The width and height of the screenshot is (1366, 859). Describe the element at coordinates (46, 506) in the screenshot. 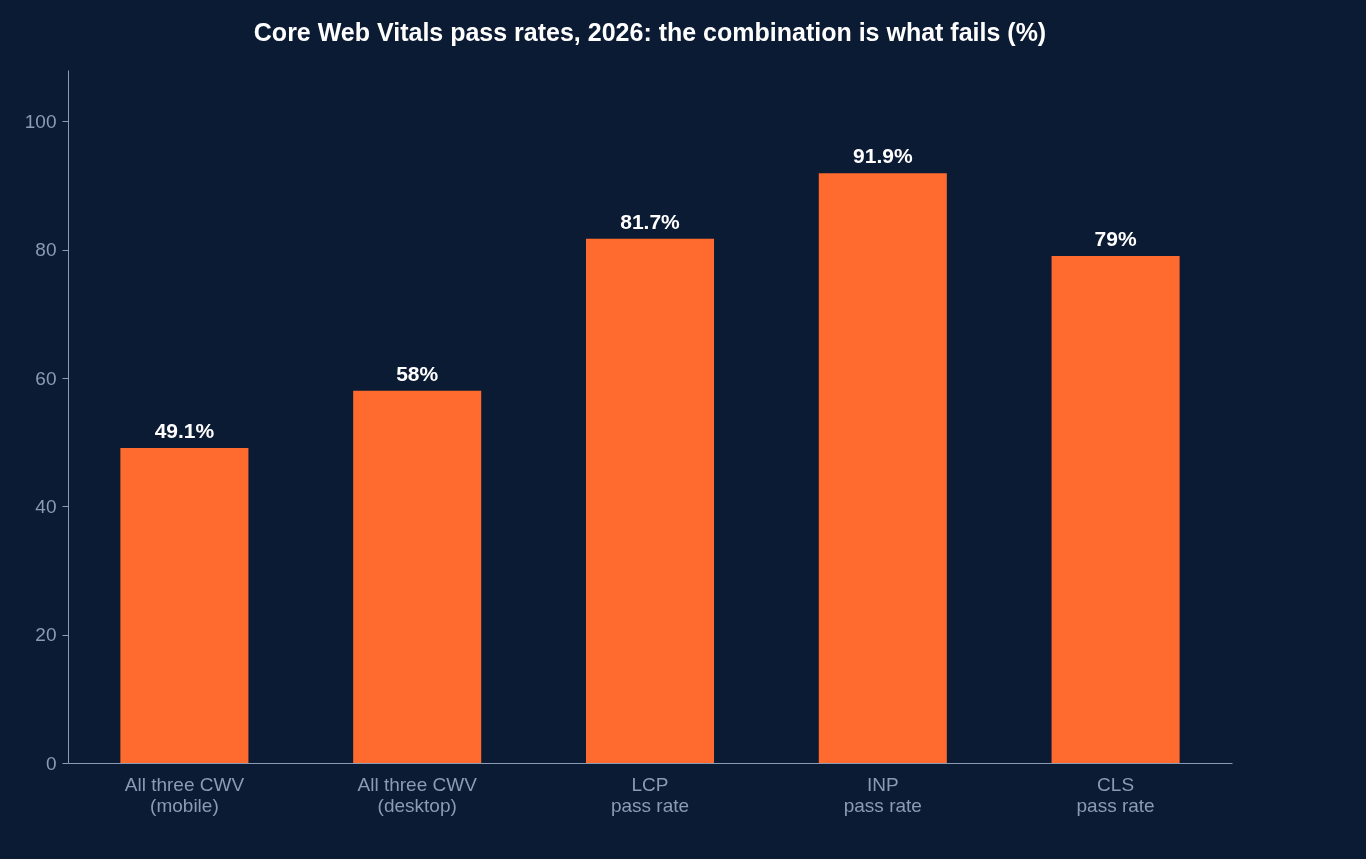

I see `y-tick-label: 40` at that location.